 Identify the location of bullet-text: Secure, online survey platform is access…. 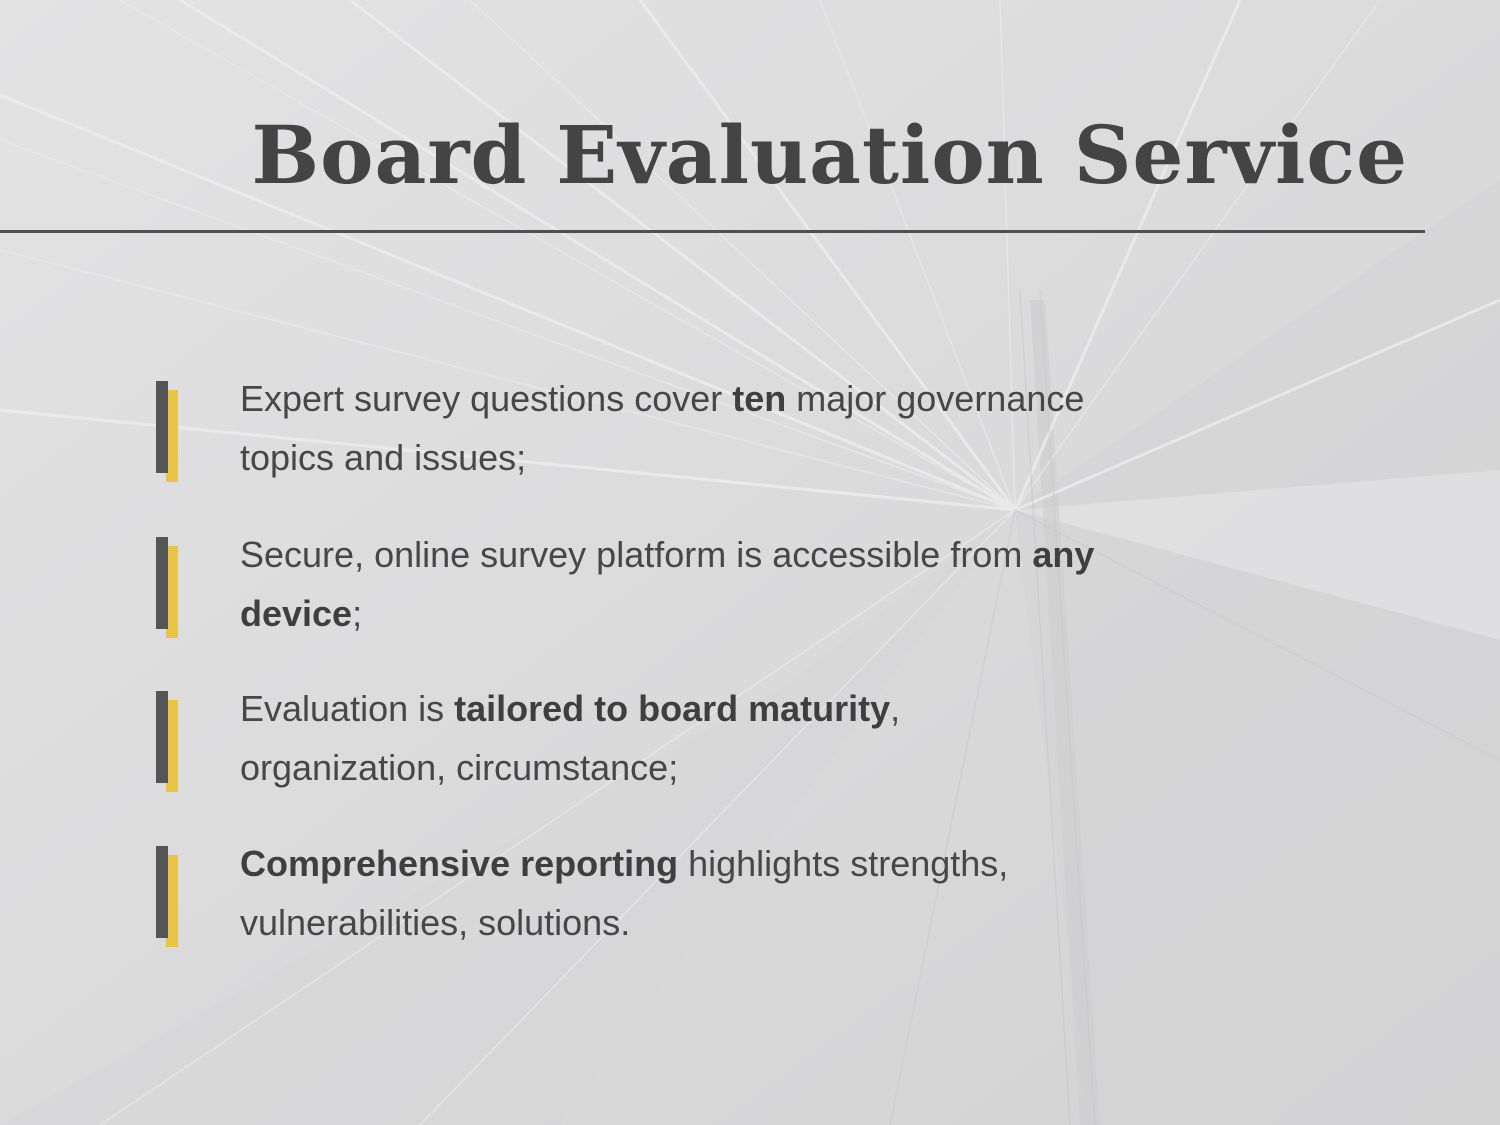
(675, 584).